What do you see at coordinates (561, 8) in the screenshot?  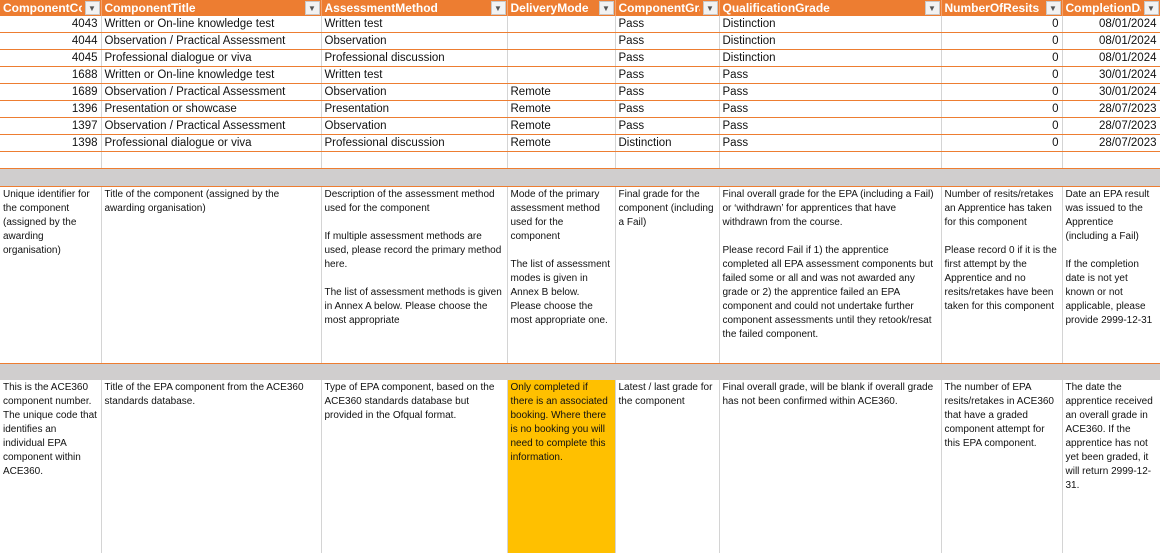 I see `column-header-deliverymode: DeliveryMode ▼` at bounding box center [561, 8].